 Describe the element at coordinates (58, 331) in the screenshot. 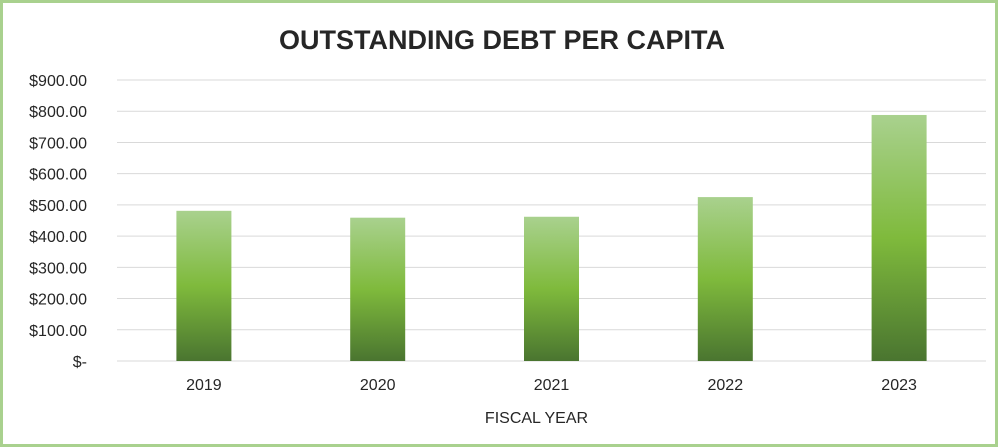

I see `y-tick-label: $100.00` at that location.